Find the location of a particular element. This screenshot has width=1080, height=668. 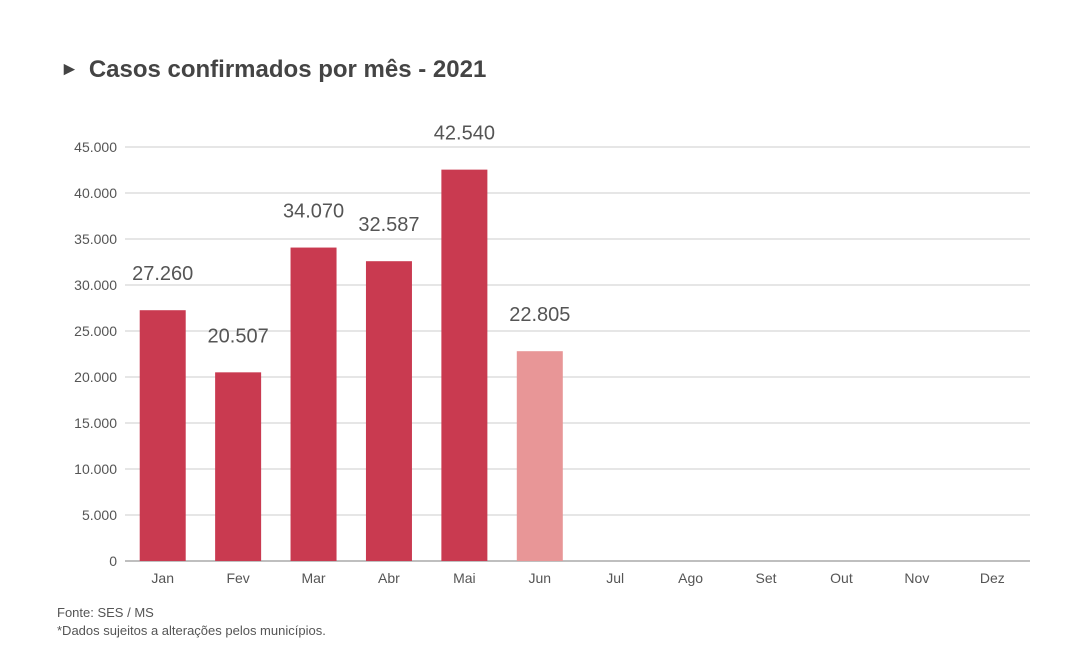

y-tick-label: 5.000 is located at coordinates (99, 515).